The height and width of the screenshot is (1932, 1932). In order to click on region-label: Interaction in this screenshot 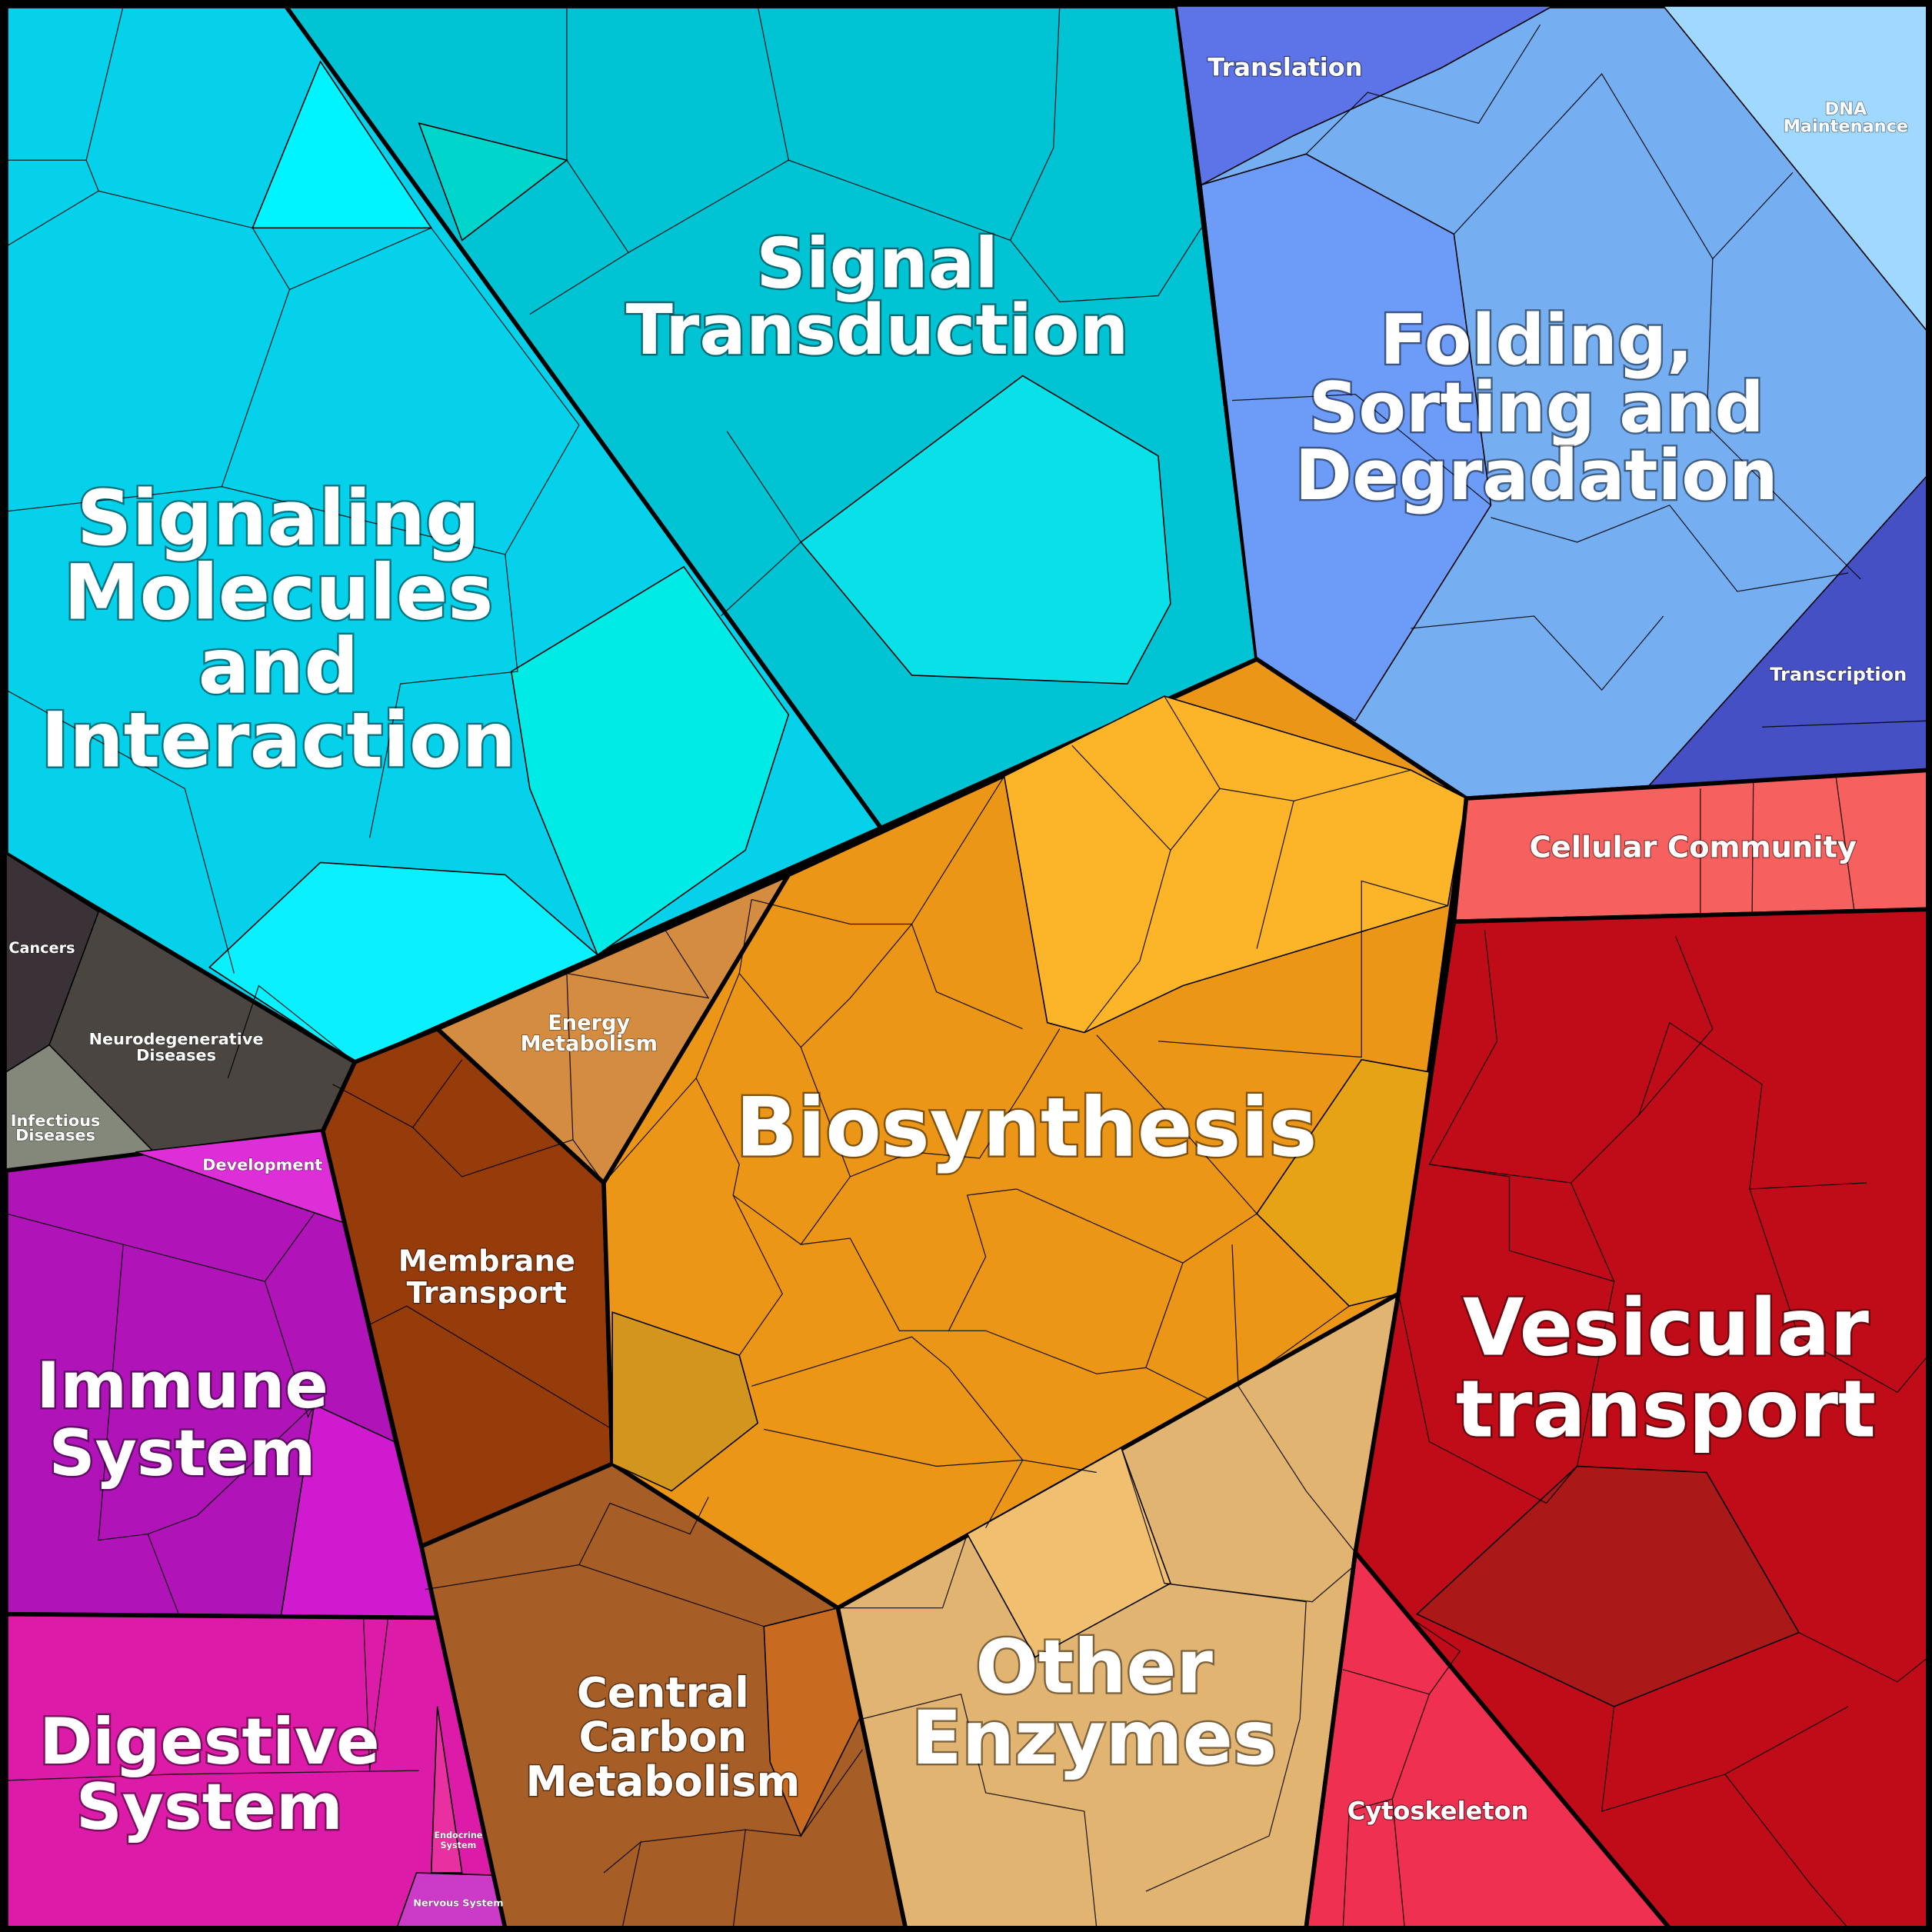, I will do `click(278, 741)`.